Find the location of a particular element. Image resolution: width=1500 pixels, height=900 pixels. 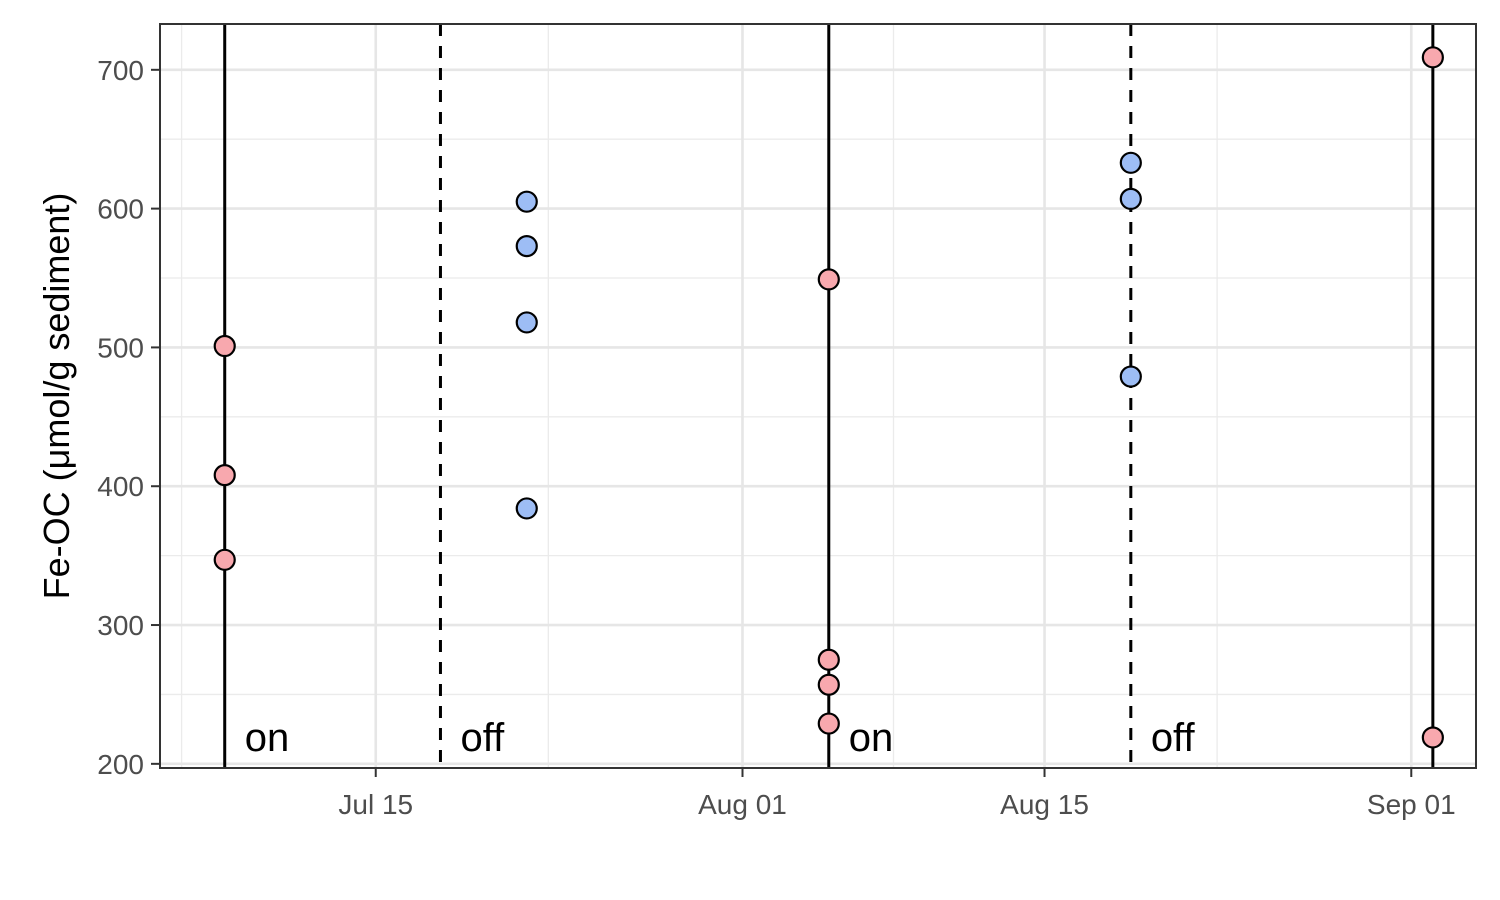

x-tick-label: Aug 15 is located at coordinates (1044, 804).